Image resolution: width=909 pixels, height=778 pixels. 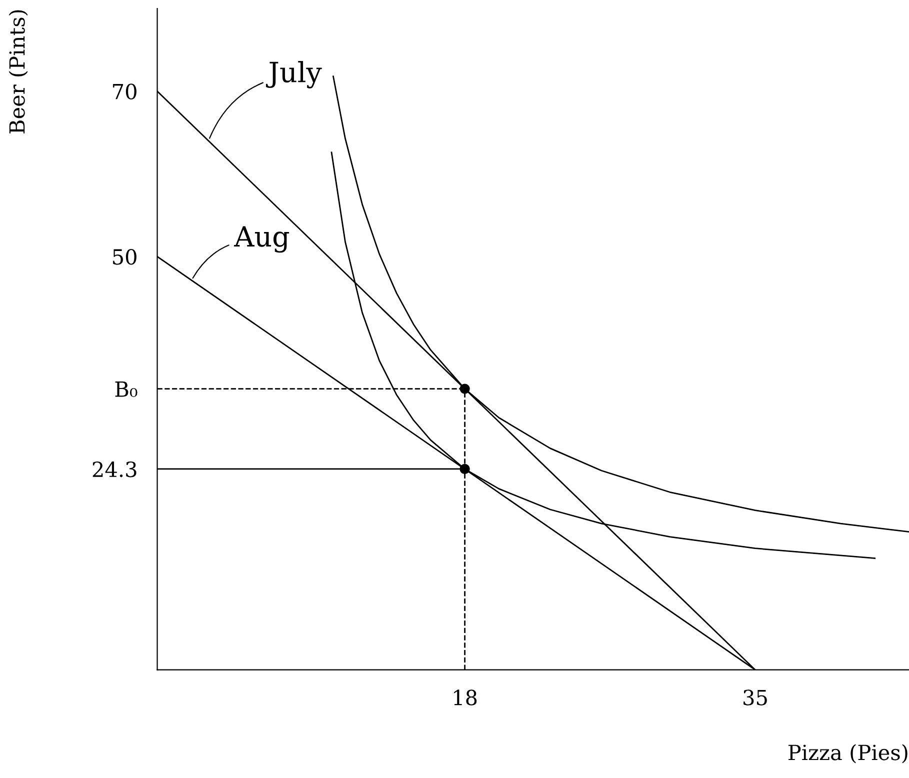 I want to click on y-axis-title: Beer (Pints), so click(x=18, y=72).